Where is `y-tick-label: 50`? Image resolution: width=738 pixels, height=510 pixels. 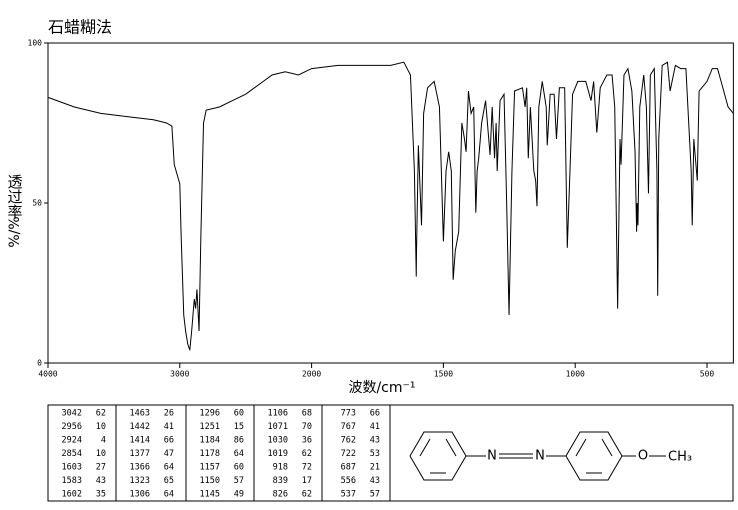 y-tick-label: 50 is located at coordinates (37, 203).